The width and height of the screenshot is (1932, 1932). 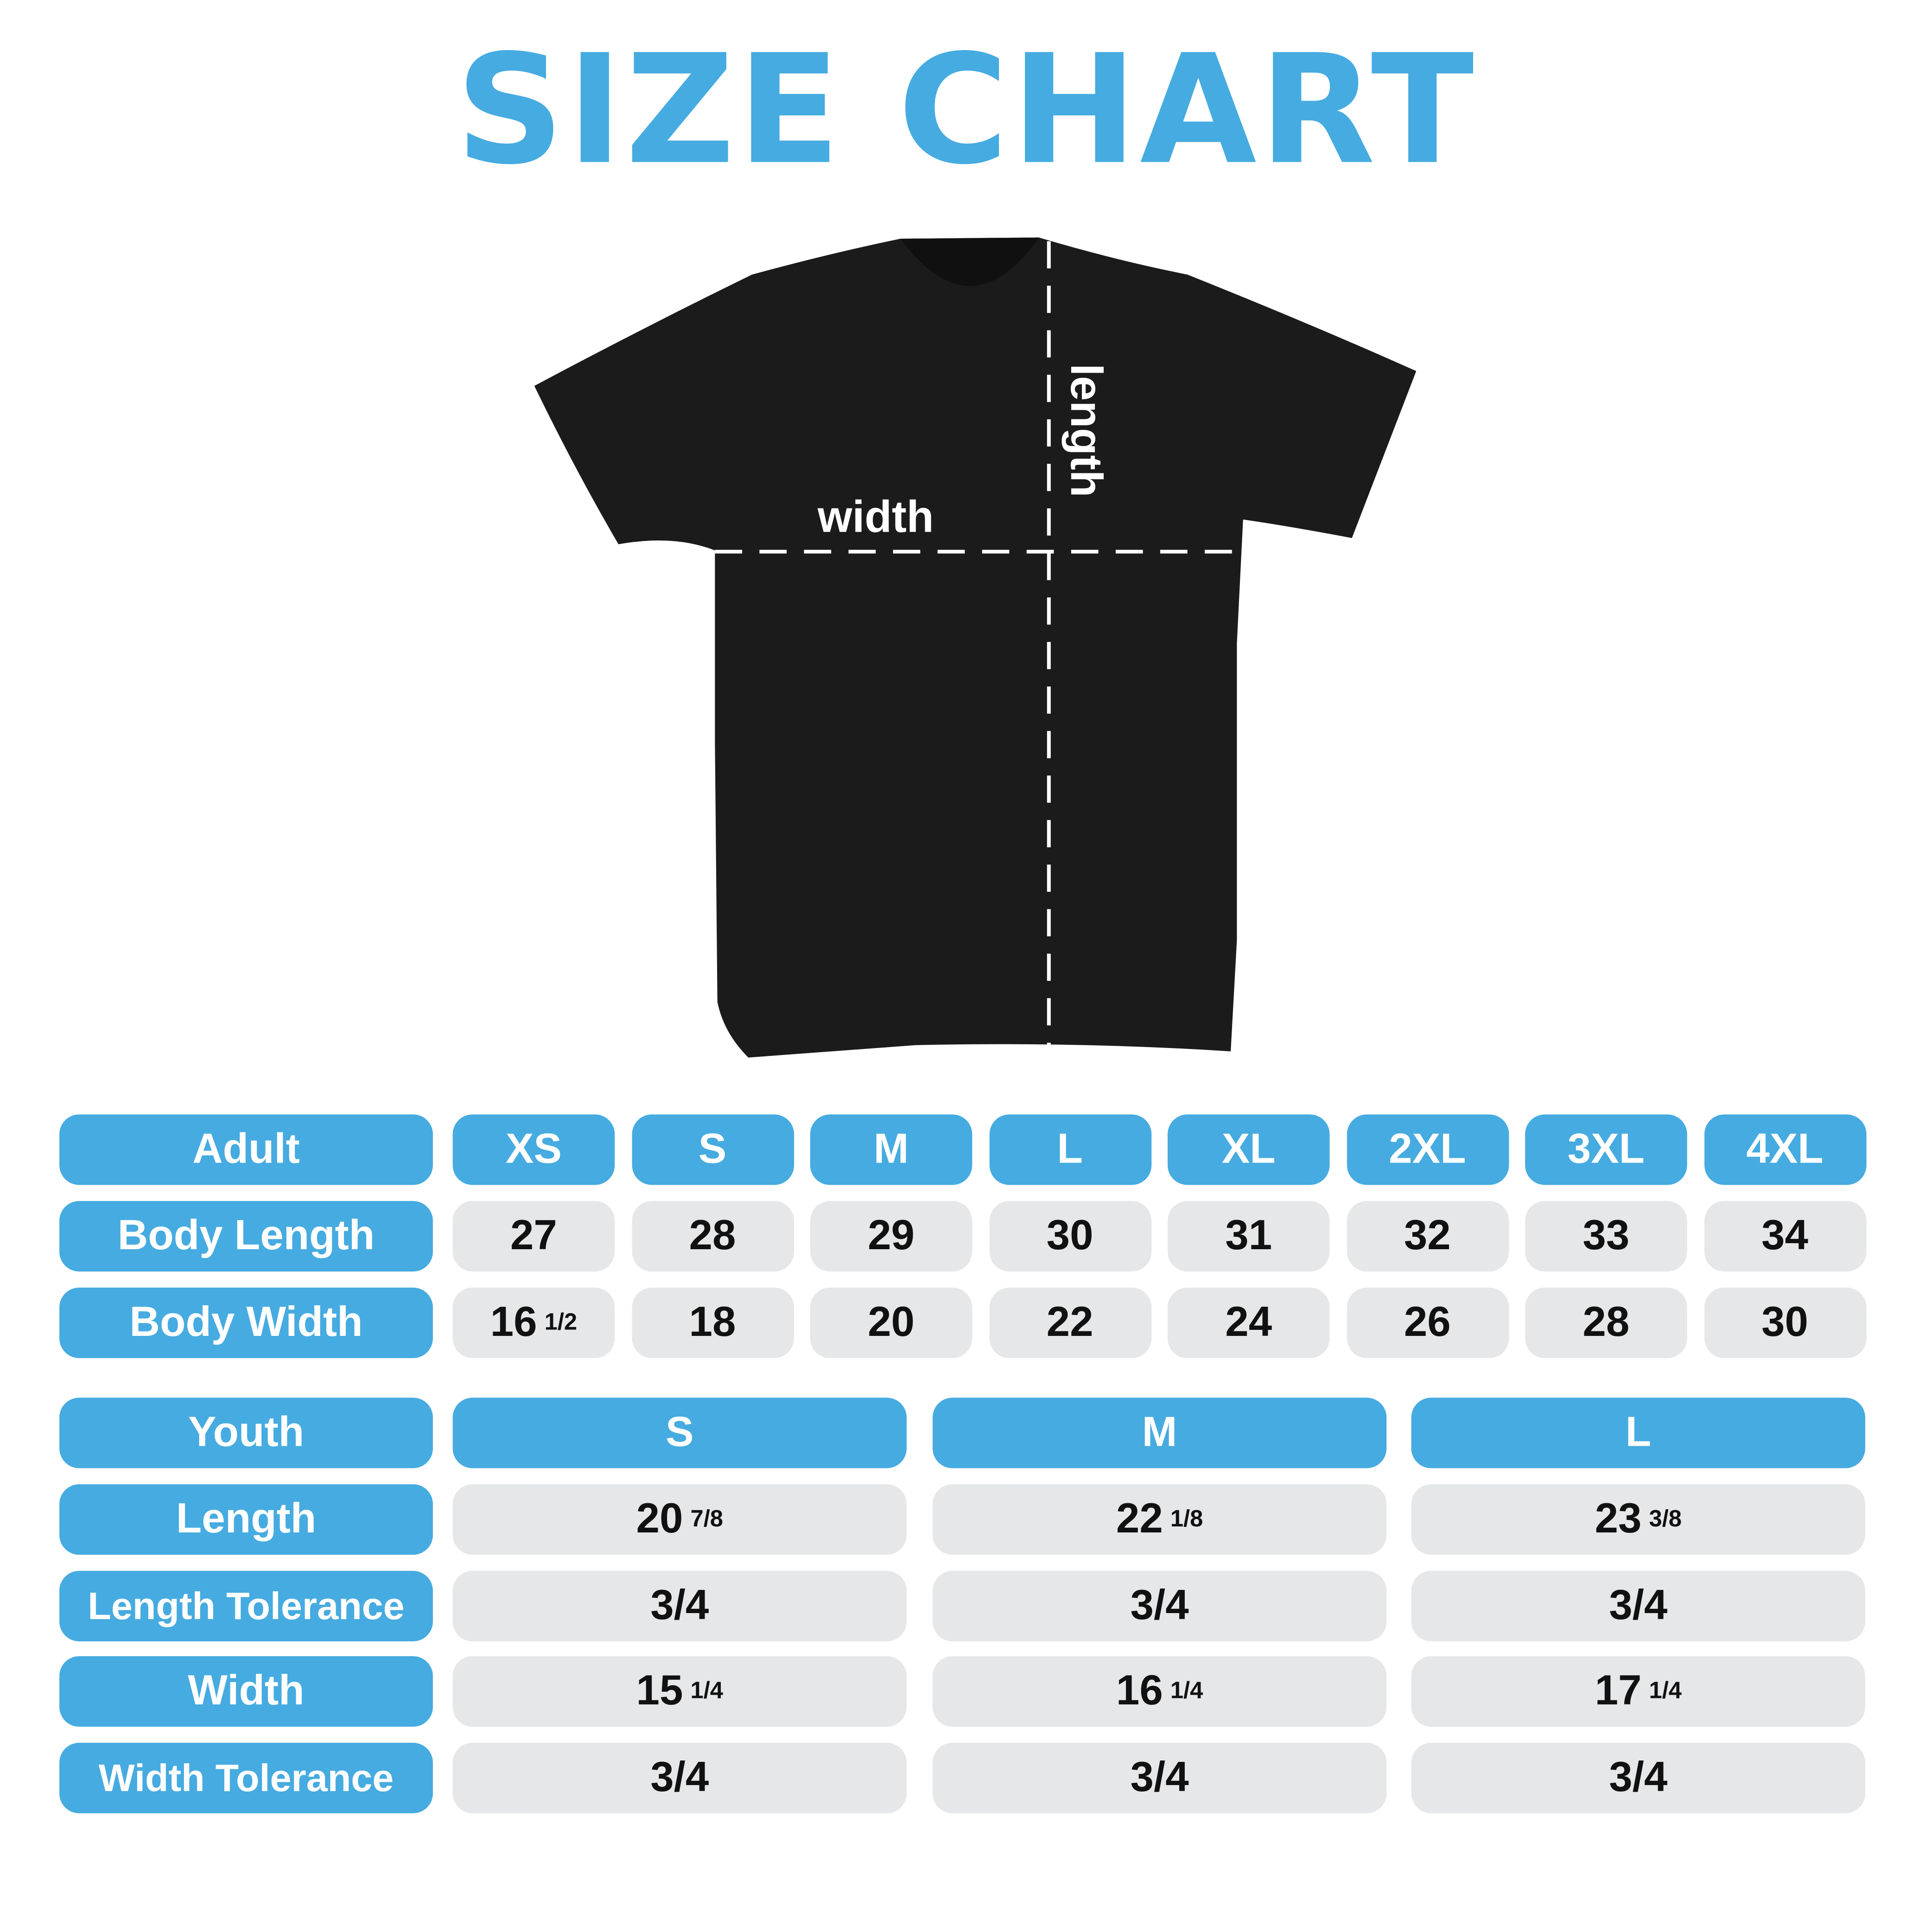 I want to click on adult-row-label: Body Width, so click(x=246, y=1322).